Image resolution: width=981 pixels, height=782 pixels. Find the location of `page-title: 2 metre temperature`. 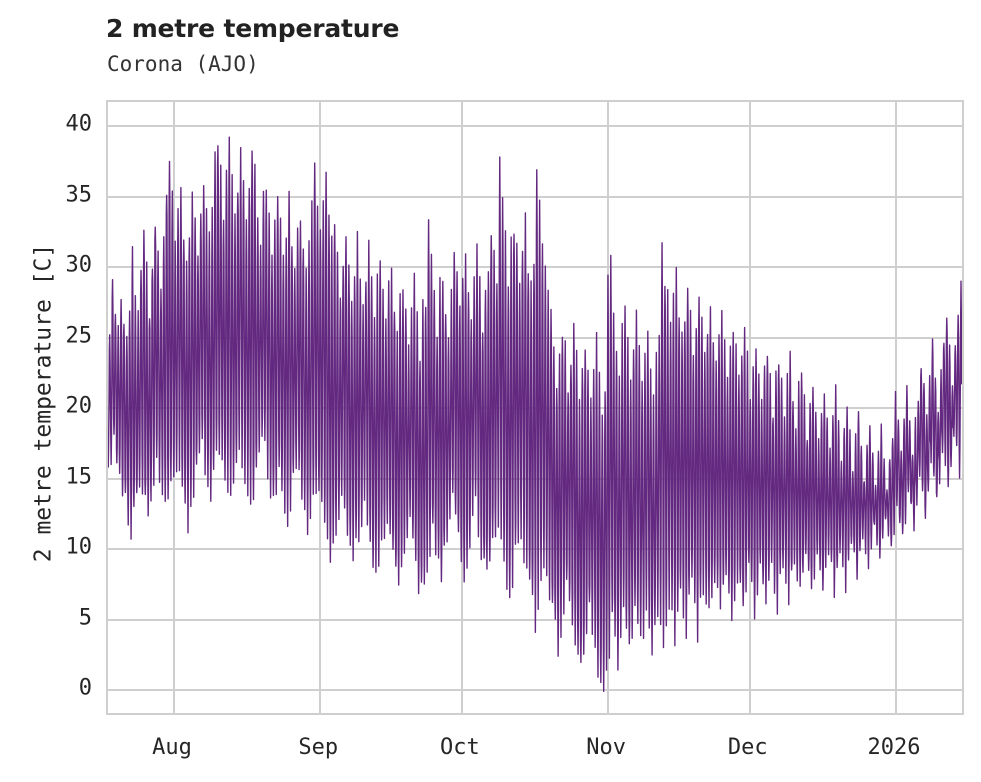

page-title: 2 metre temperature is located at coordinates (253, 28).